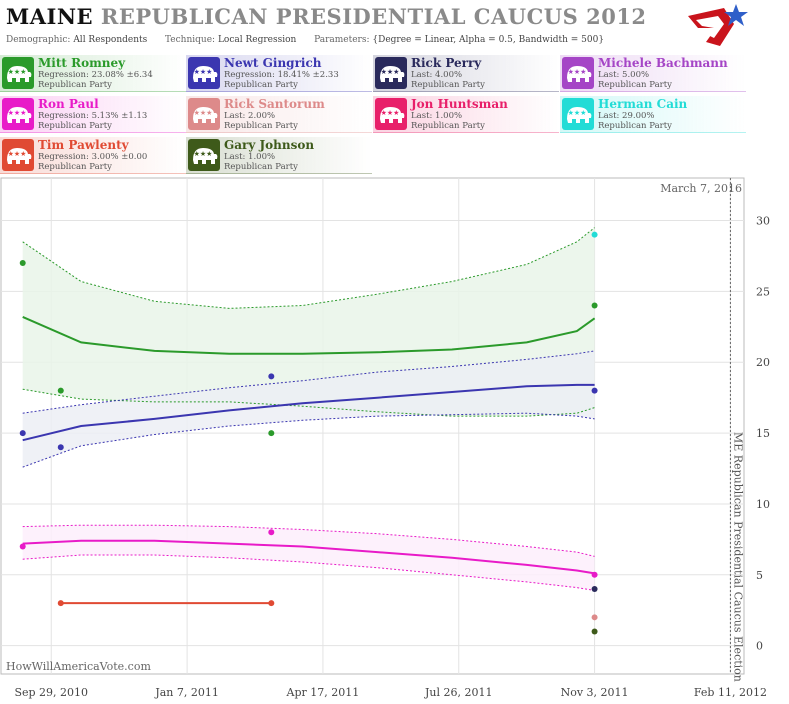  I want to click on candidate-name: Ron Paul, so click(68, 104).